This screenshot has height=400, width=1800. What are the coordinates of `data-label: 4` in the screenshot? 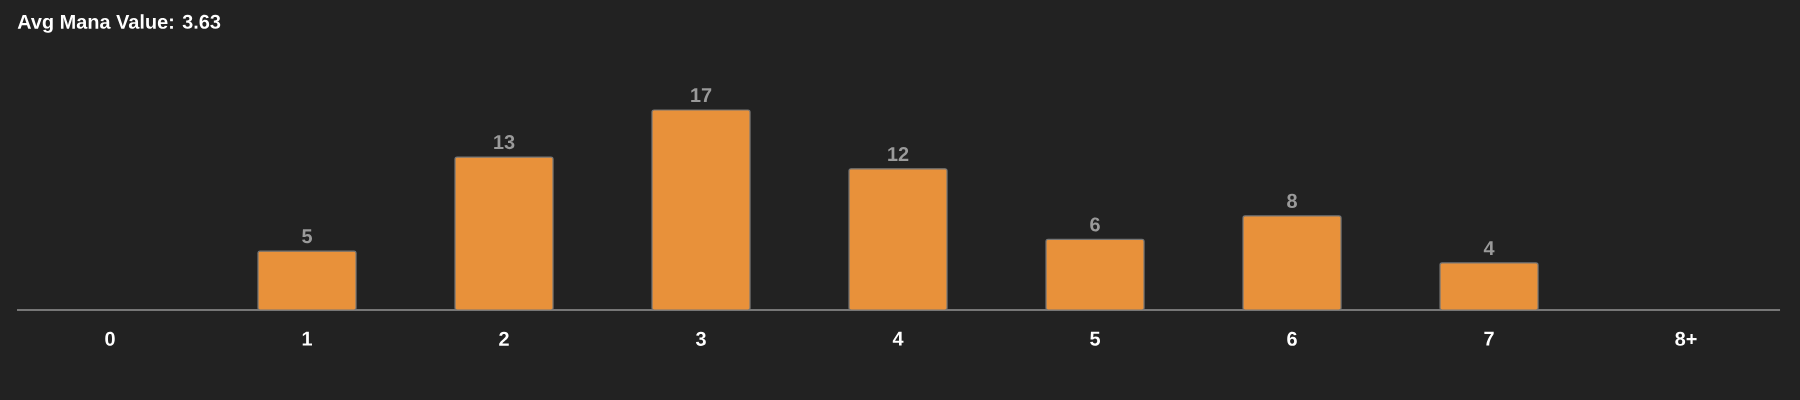 It's located at (1489, 248).